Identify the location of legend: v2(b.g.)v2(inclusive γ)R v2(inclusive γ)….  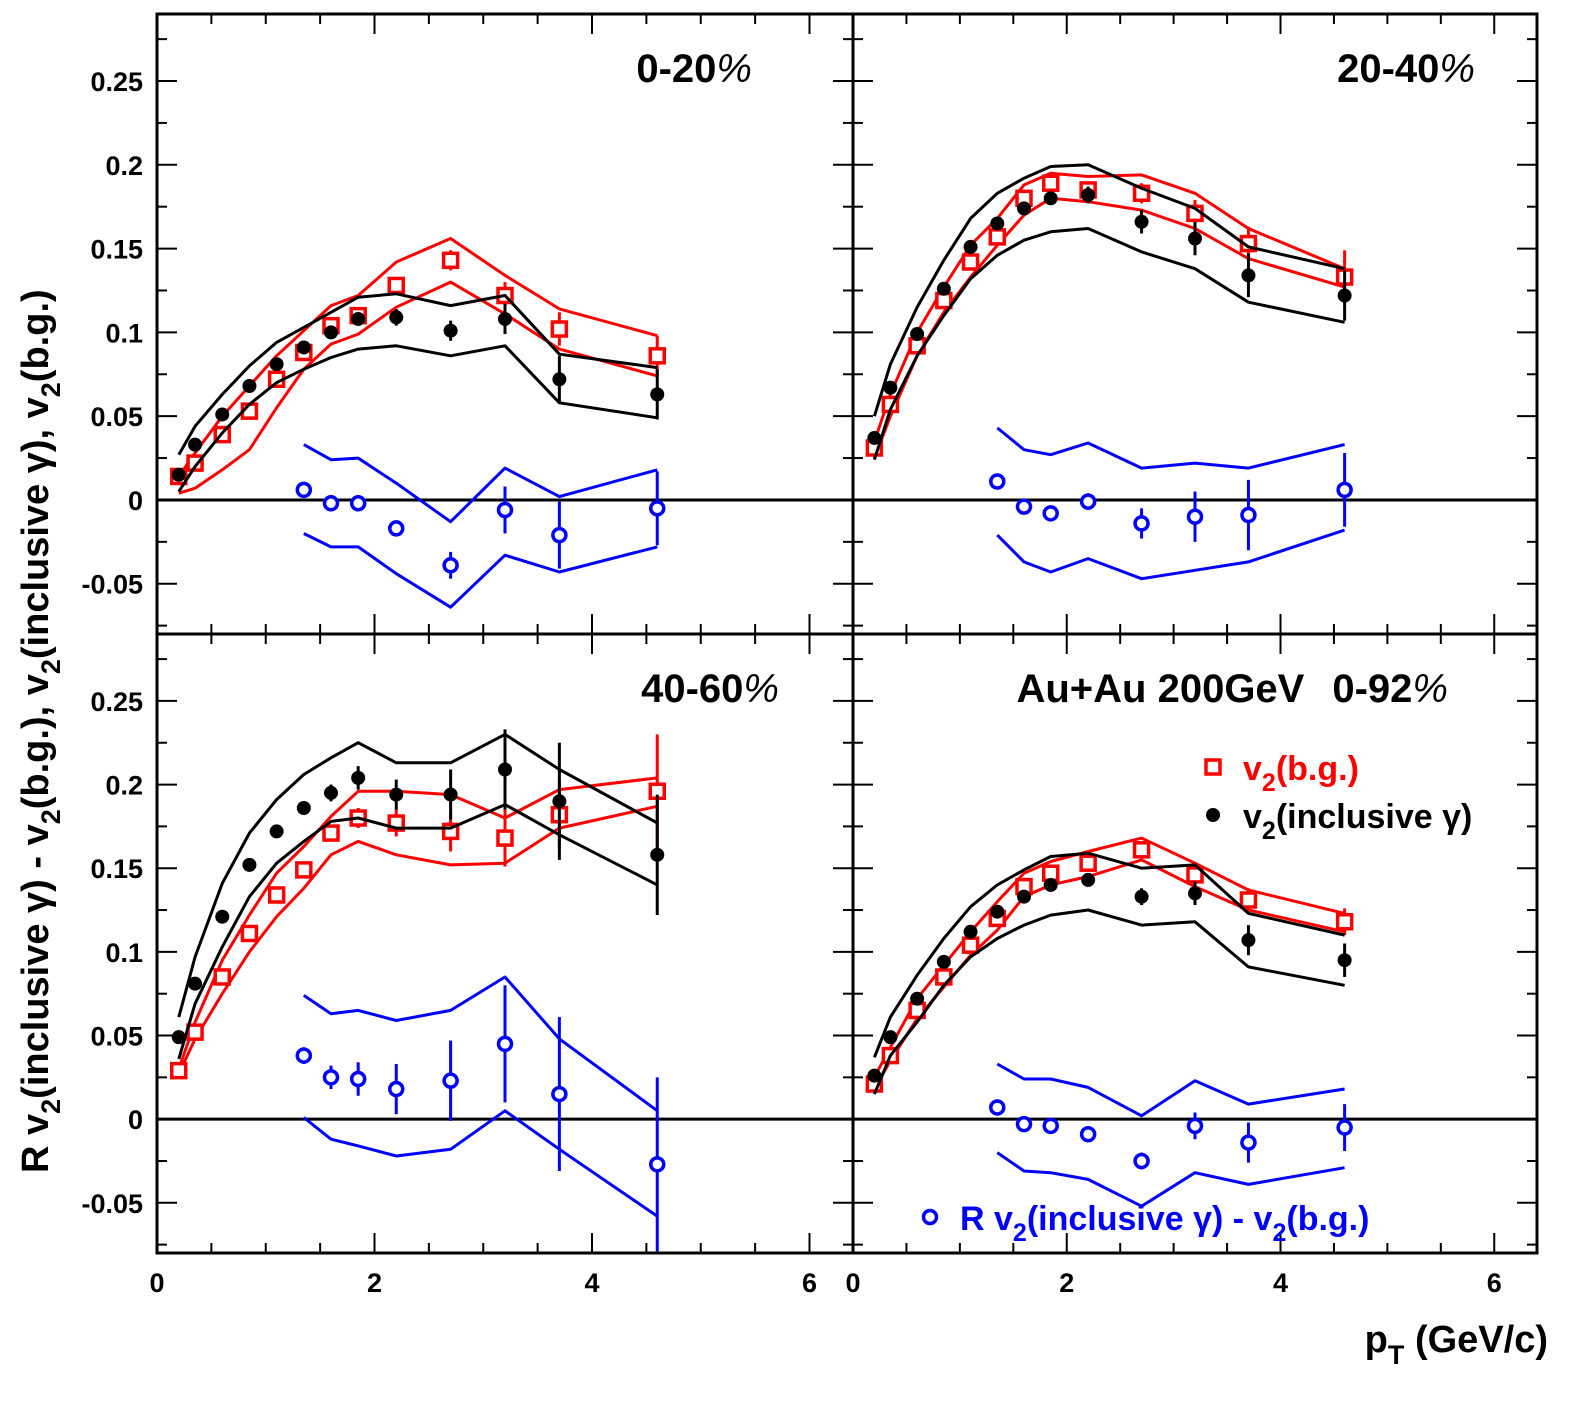
(1196, 998).